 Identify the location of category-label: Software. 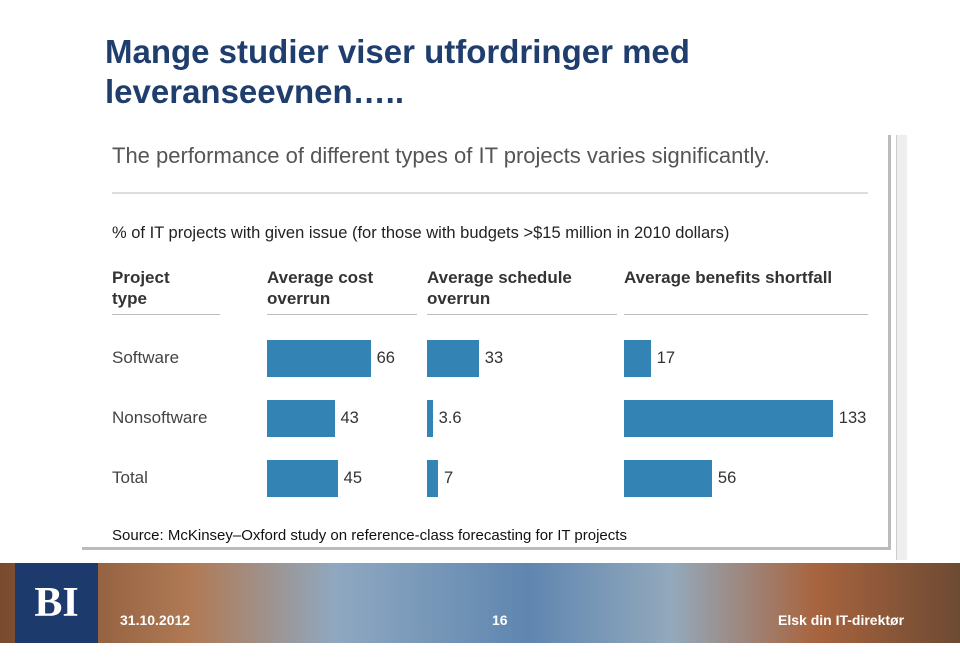
(146, 357).